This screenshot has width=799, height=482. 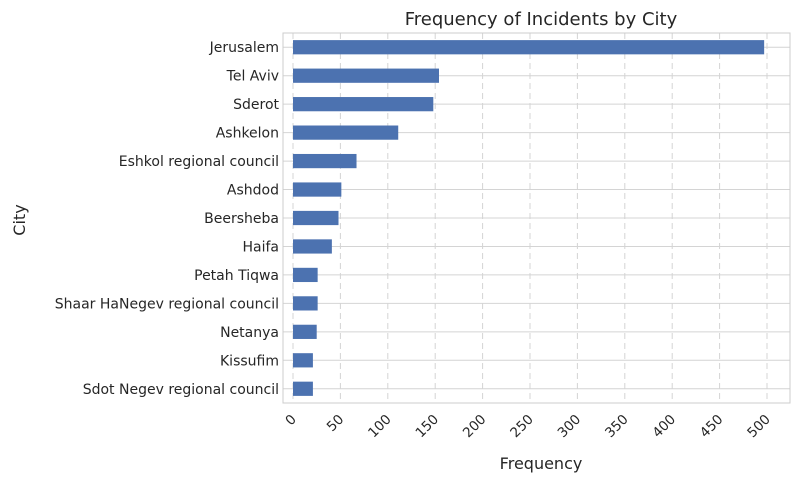 What do you see at coordinates (249, 361) in the screenshot?
I see `category-label: Kissufim` at bounding box center [249, 361].